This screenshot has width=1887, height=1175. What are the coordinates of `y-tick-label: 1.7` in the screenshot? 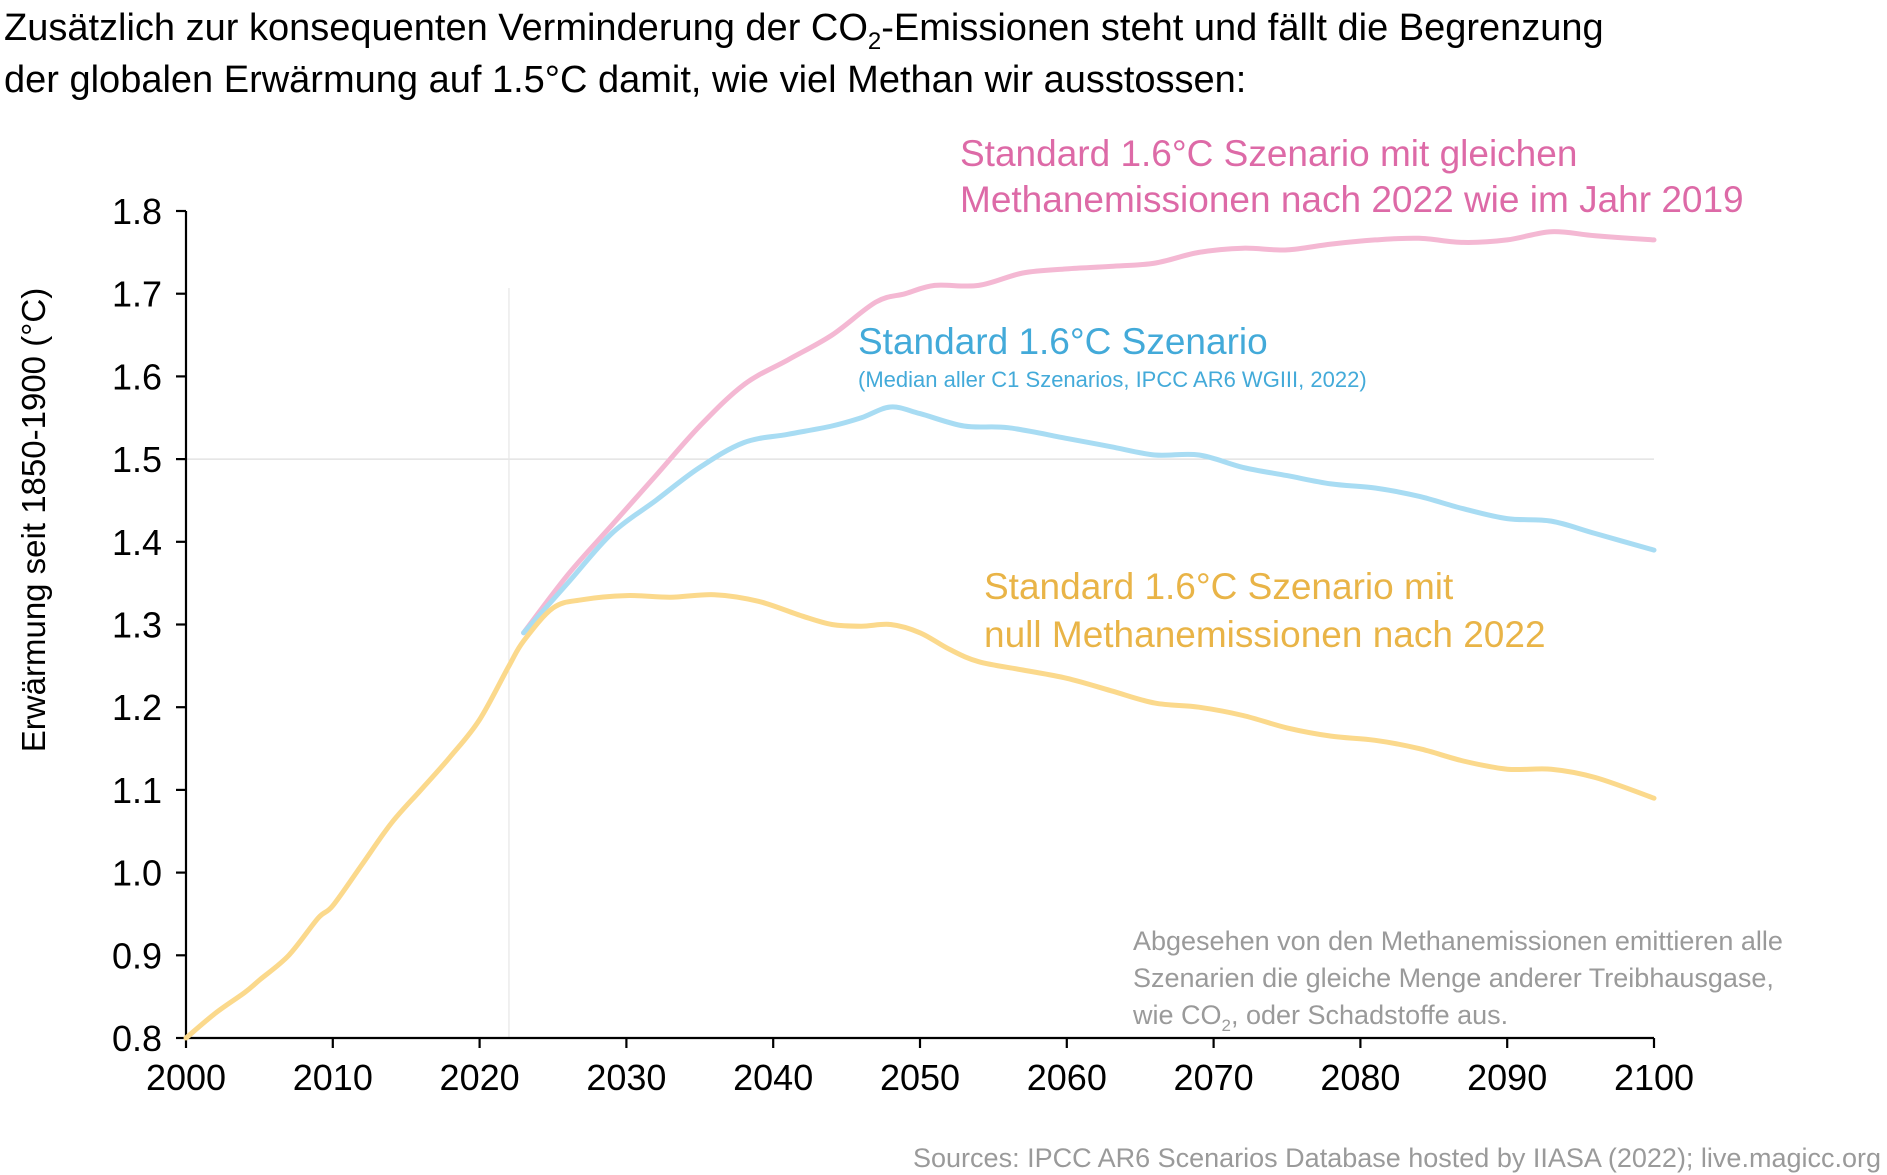 It's located at (137, 294).